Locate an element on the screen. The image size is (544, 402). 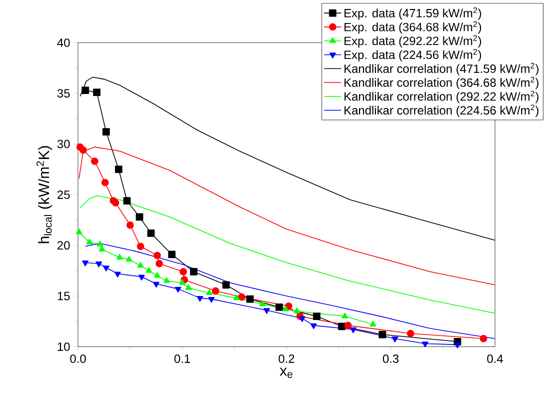
legend-label: Exp. data (292.22 kW/m$^{2}$) is located at coordinates (413, 41).